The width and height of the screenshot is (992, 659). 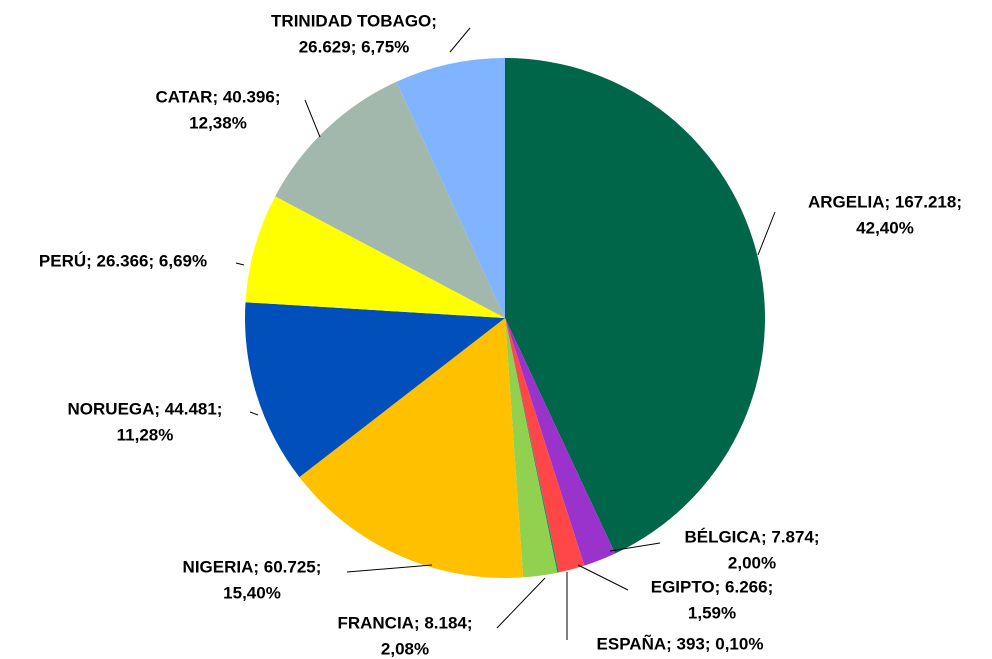 I want to click on data-label: 2,08%, so click(x=405, y=648).